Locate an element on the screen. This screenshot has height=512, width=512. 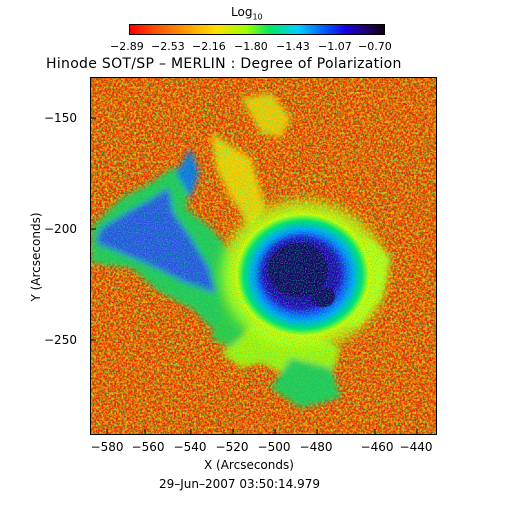
x-tick-label: −540 is located at coordinates (190, 447).